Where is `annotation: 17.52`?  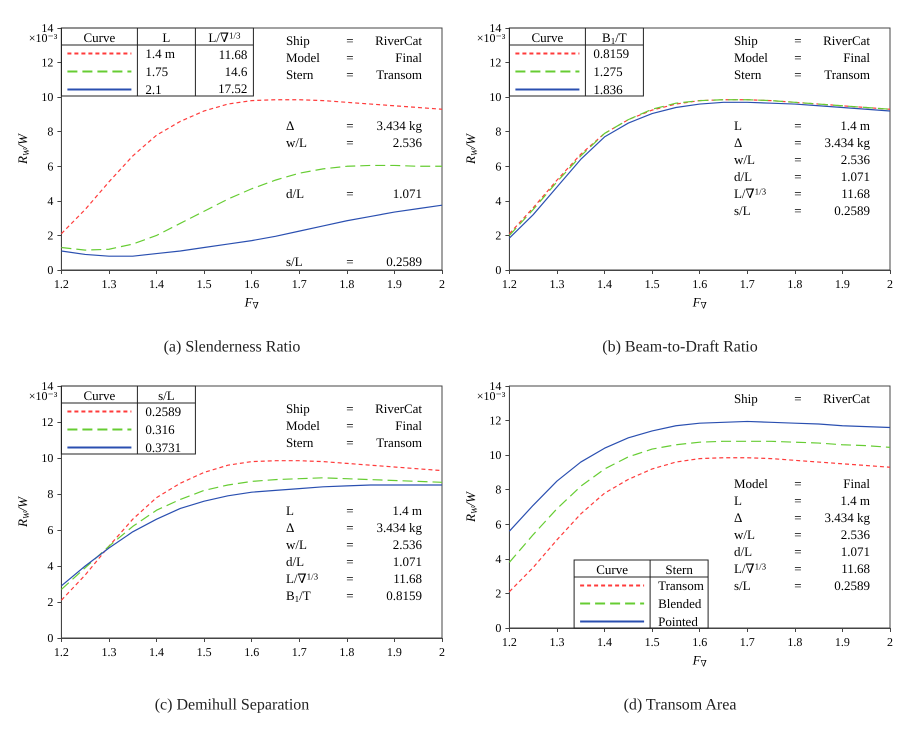 annotation: 17.52 is located at coordinates (233, 88).